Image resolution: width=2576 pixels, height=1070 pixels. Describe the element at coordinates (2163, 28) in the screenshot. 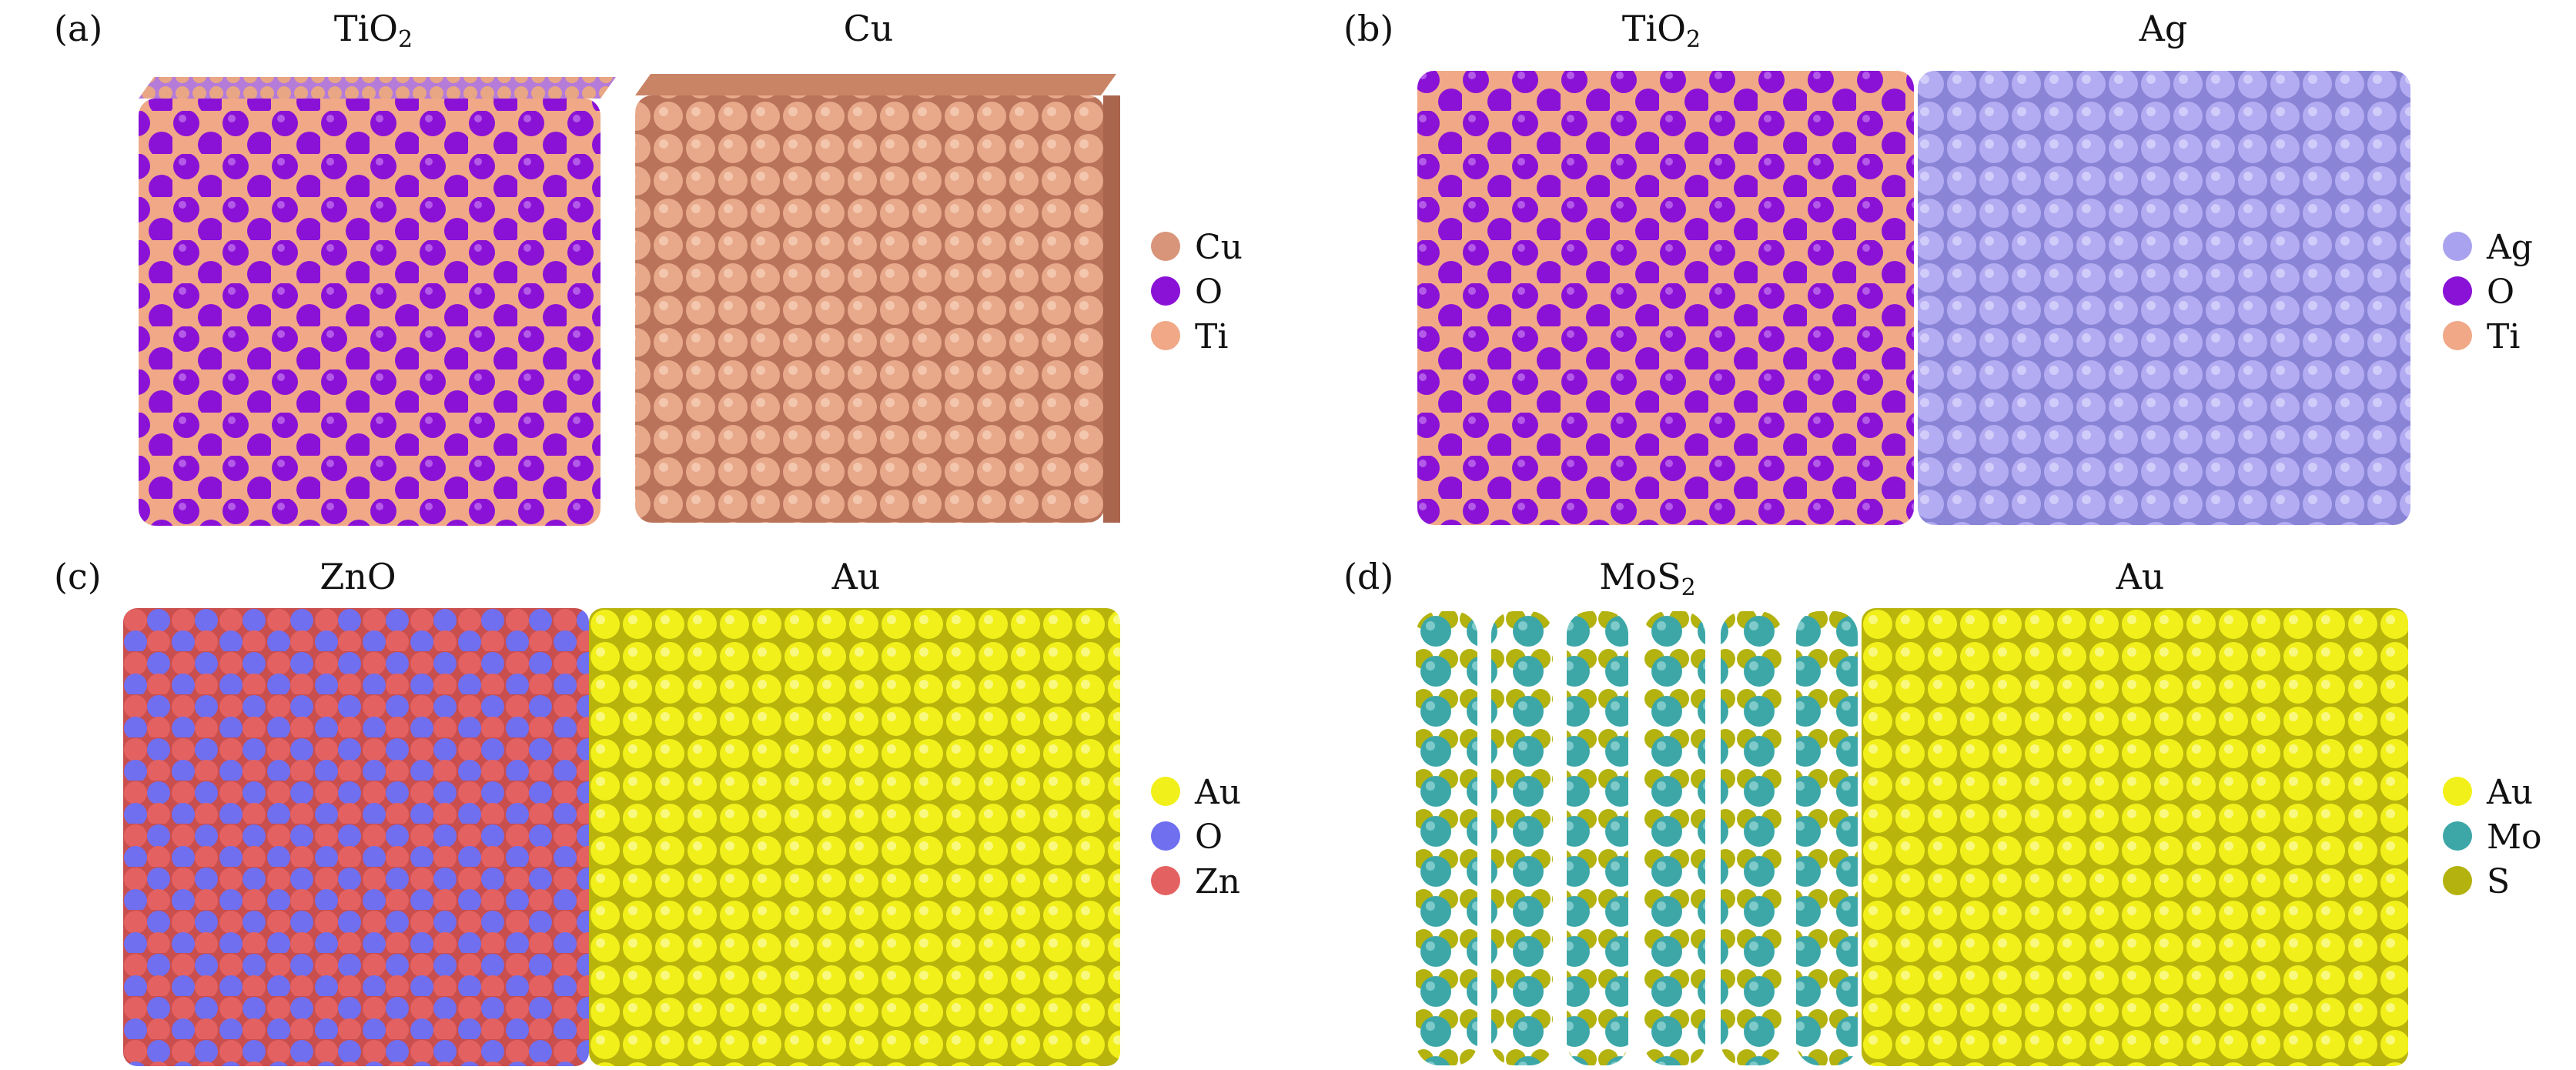

I see `right-block-title: Ag` at that location.